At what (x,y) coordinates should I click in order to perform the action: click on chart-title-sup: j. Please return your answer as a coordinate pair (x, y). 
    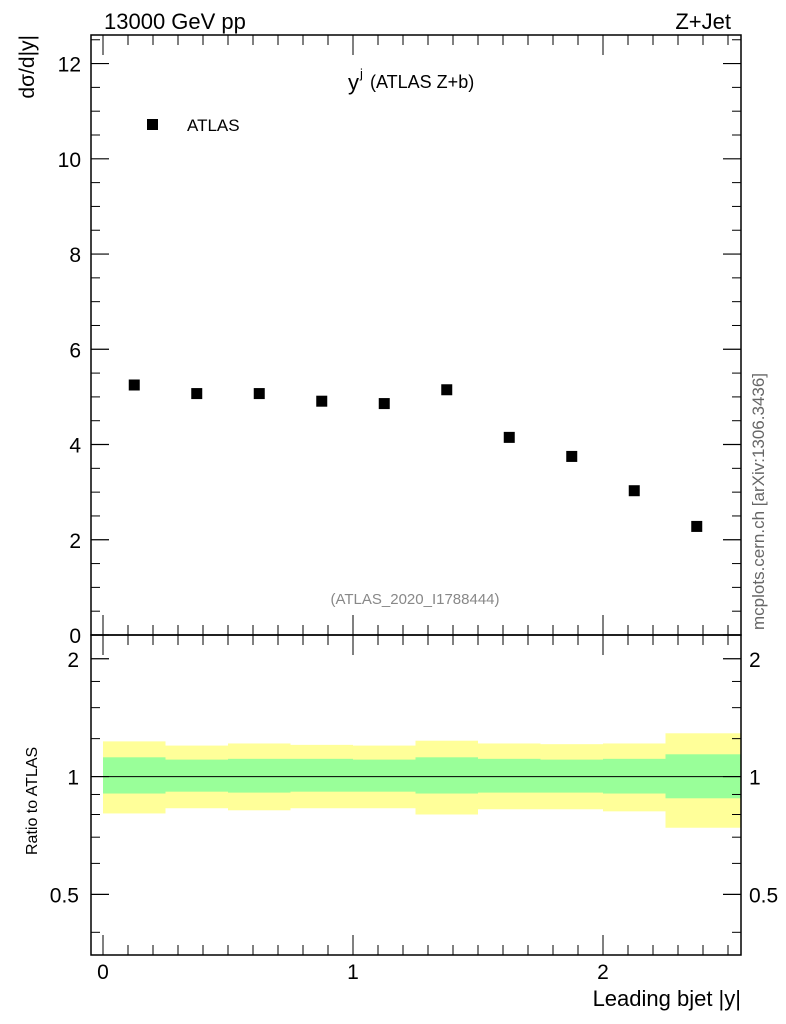
    Looking at the image, I should click on (361, 73).